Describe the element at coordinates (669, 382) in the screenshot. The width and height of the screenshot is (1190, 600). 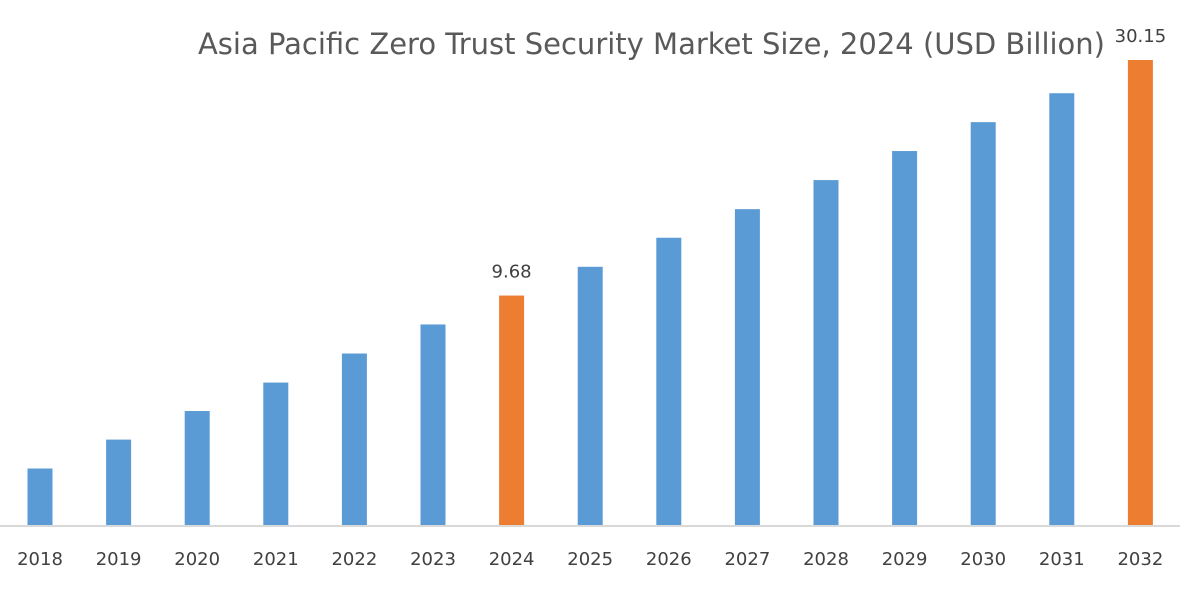
I see `bar-2026` at that location.